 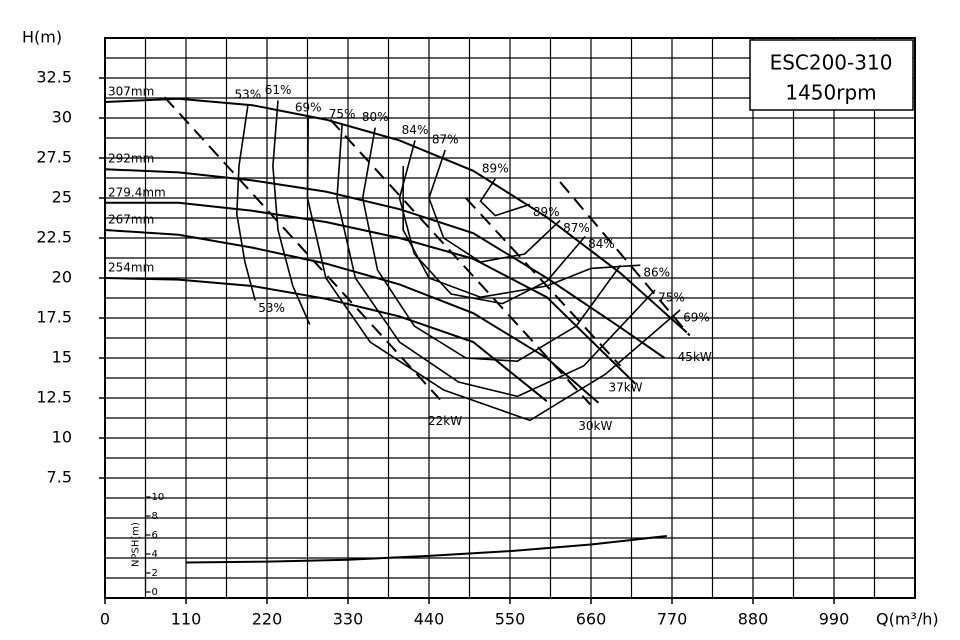 I want to click on npsh-tick-label: 6, so click(x=155, y=535).